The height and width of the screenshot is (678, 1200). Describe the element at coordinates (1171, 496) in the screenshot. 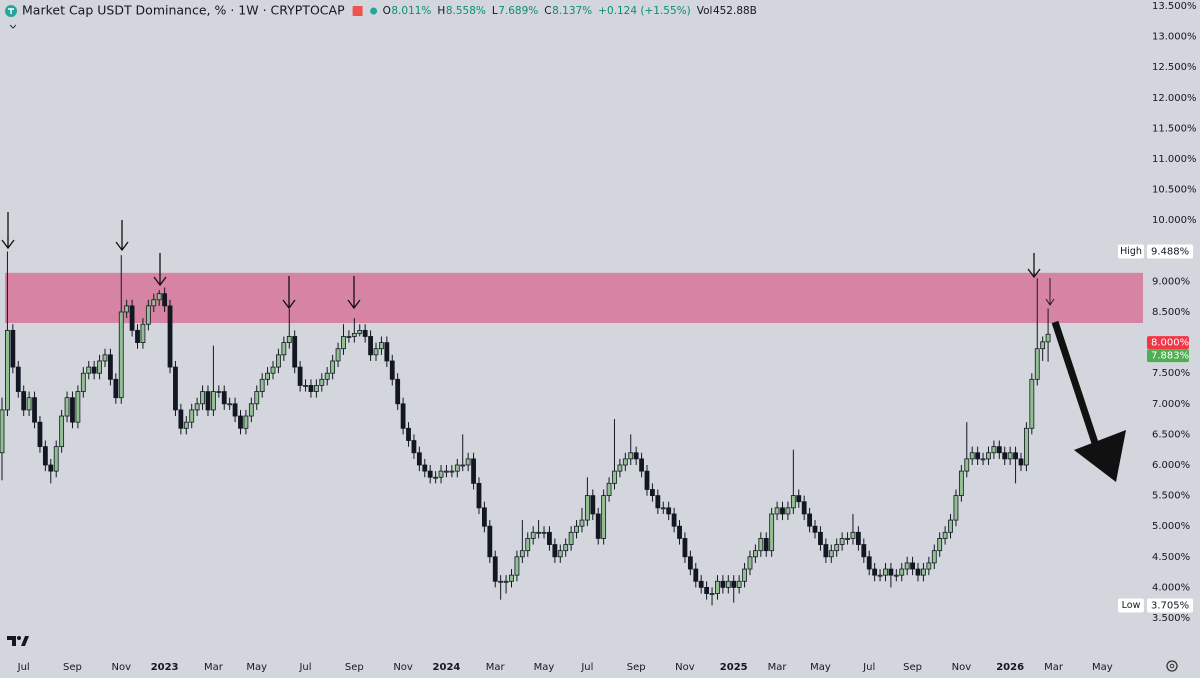

I see `y-tick-label: 5.500%` at that location.